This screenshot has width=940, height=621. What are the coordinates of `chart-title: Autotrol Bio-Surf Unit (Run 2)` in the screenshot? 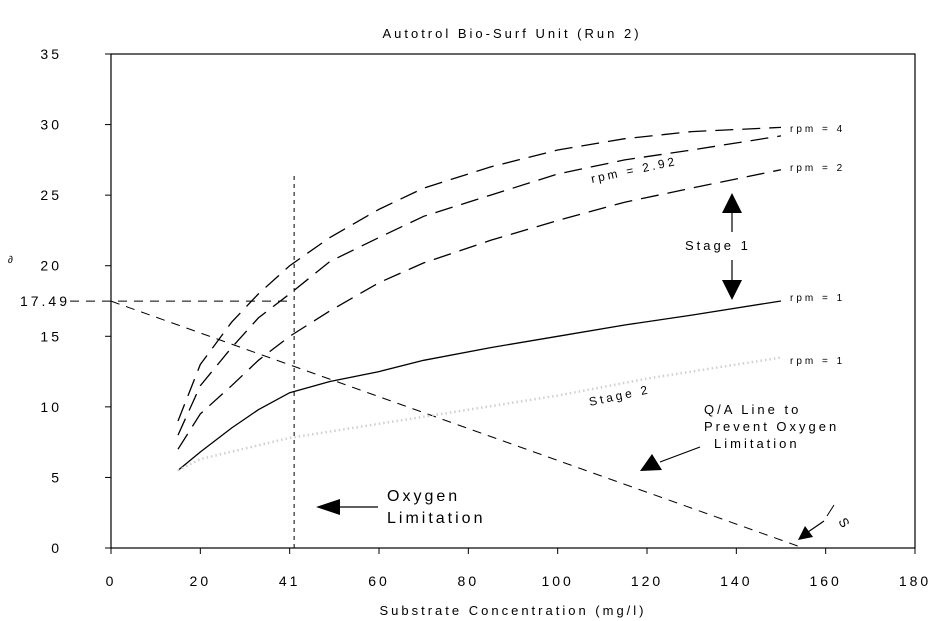 It's located at (511, 33).